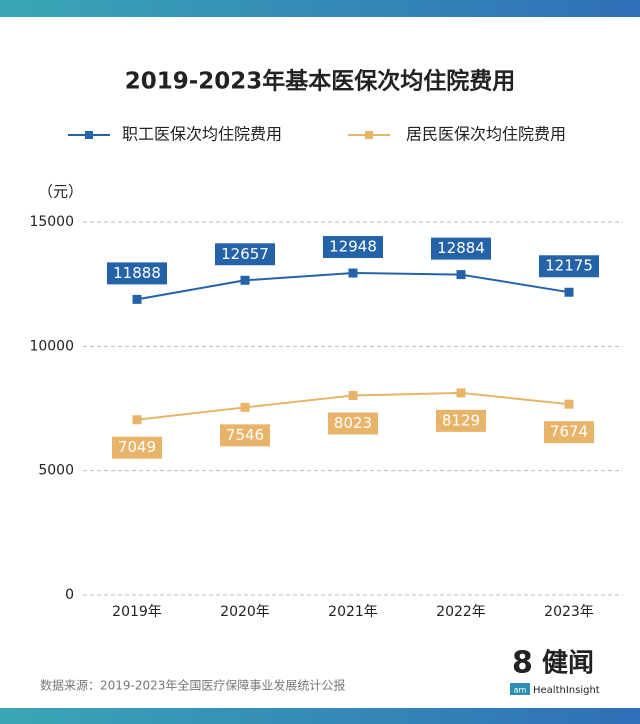  I want to click on logo-badge, so click(520, 689).